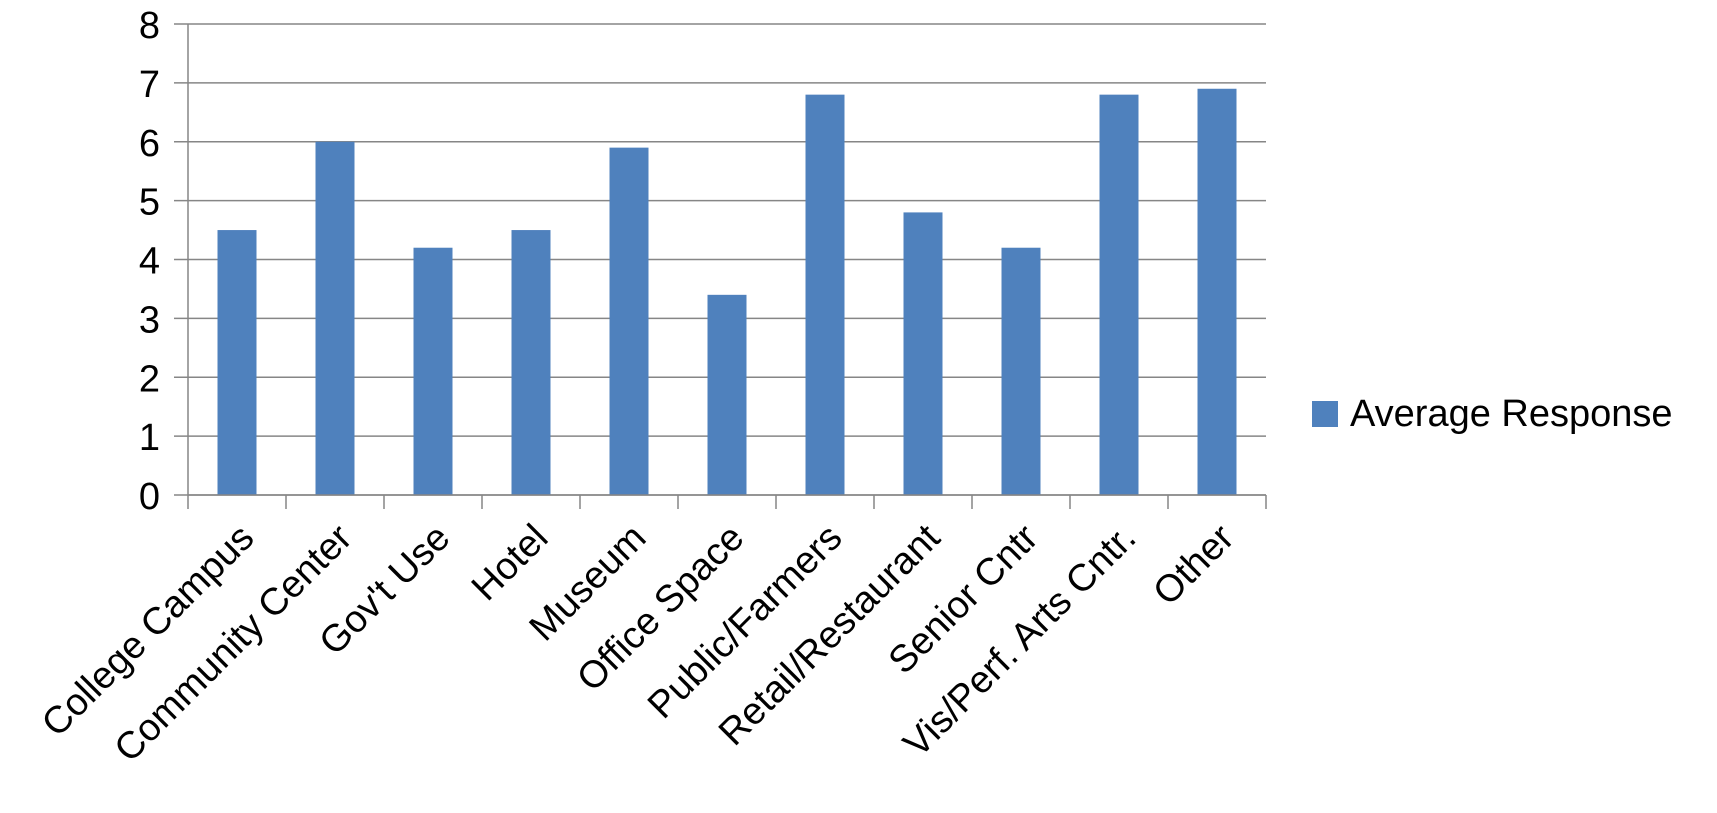  Describe the element at coordinates (149, 497) in the screenshot. I see `y-tick-label: 0` at that location.